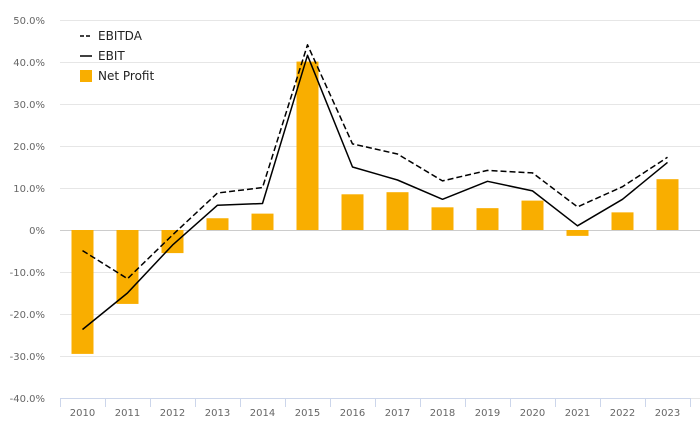  Describe the element at coordinates (29, 147) in the screenshot. I see `y-tick-label: 20.0%` at that location.